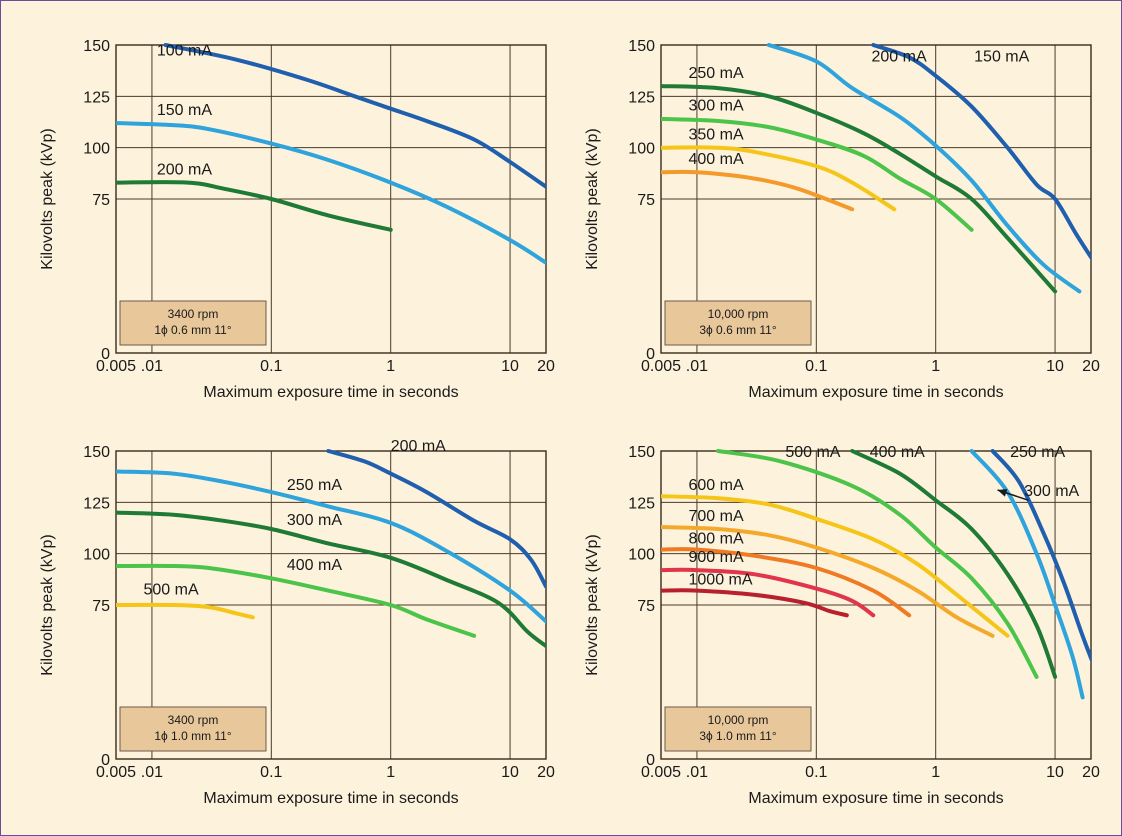 The image size is (1122, 836). Describe the element at coordinates (47, 198) in the screenshot. I see `chart-1-y-axis-title: Kilovolts peak (kVp)` at that location.